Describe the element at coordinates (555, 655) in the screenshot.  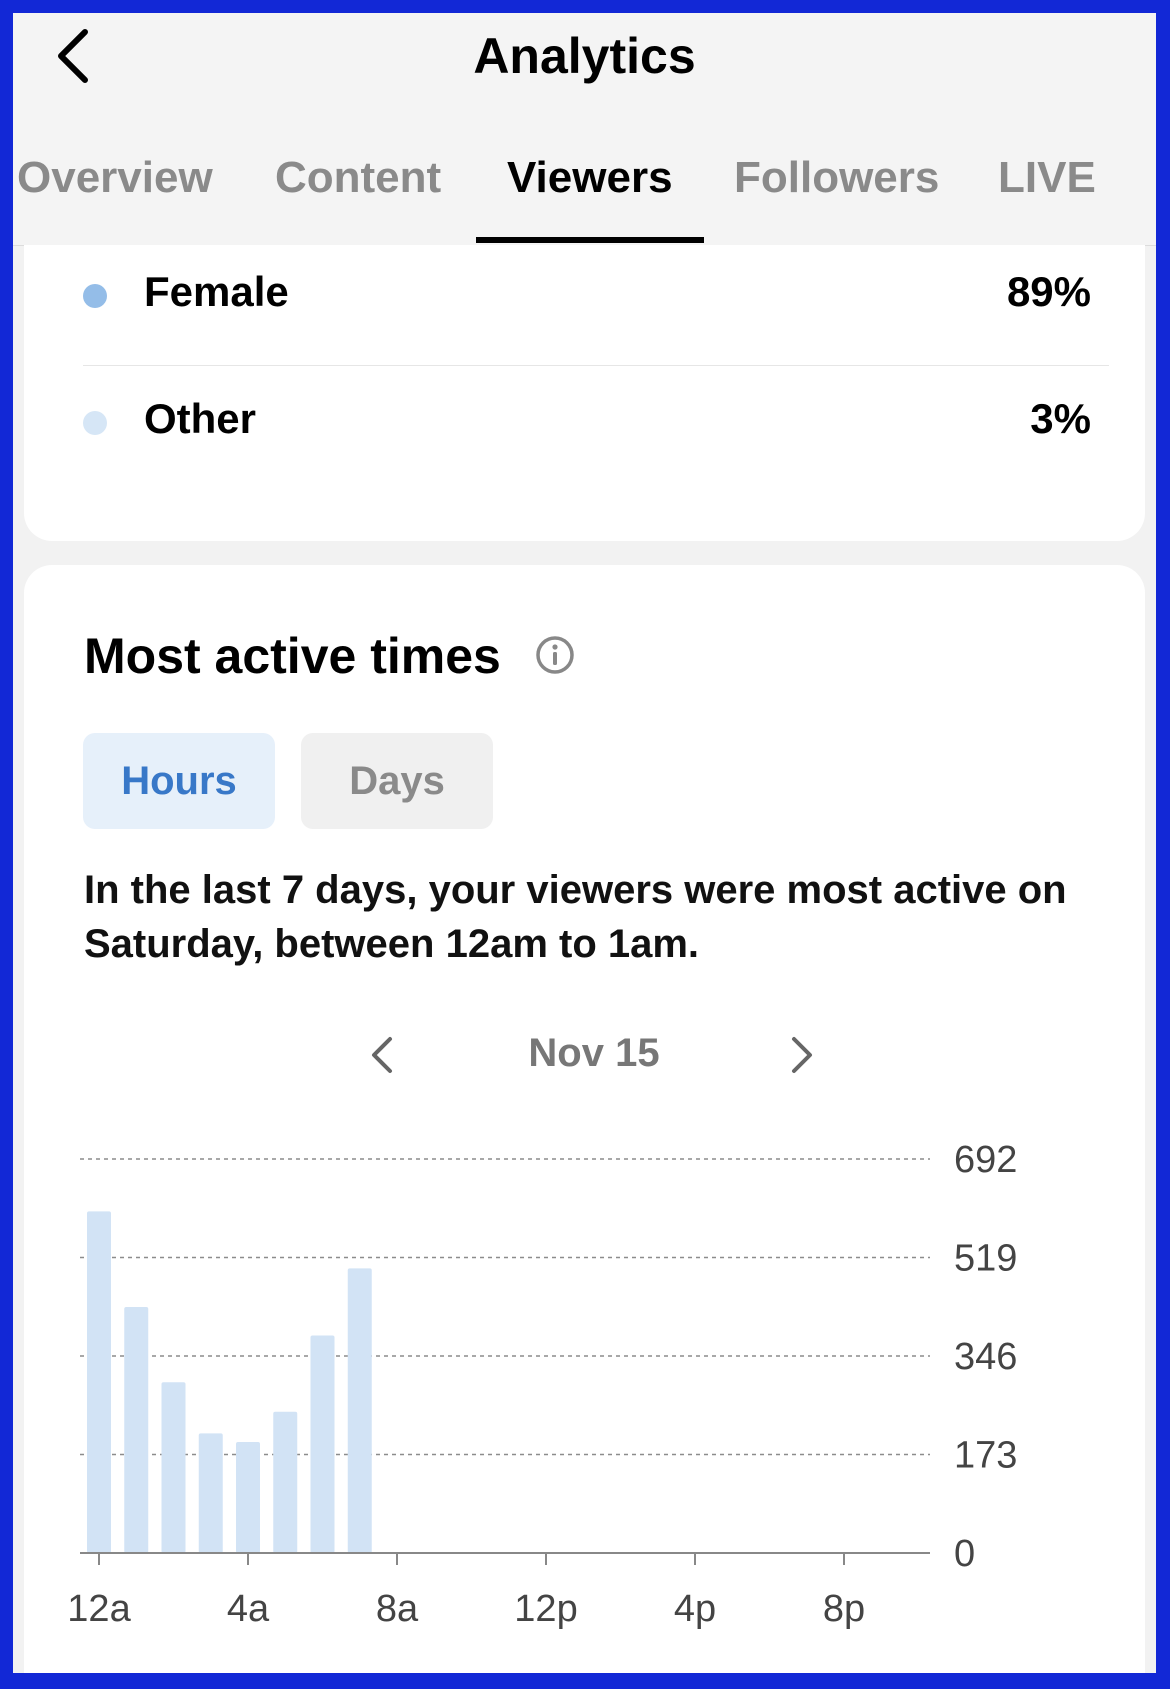
I see `info-circle-icon` at that location.